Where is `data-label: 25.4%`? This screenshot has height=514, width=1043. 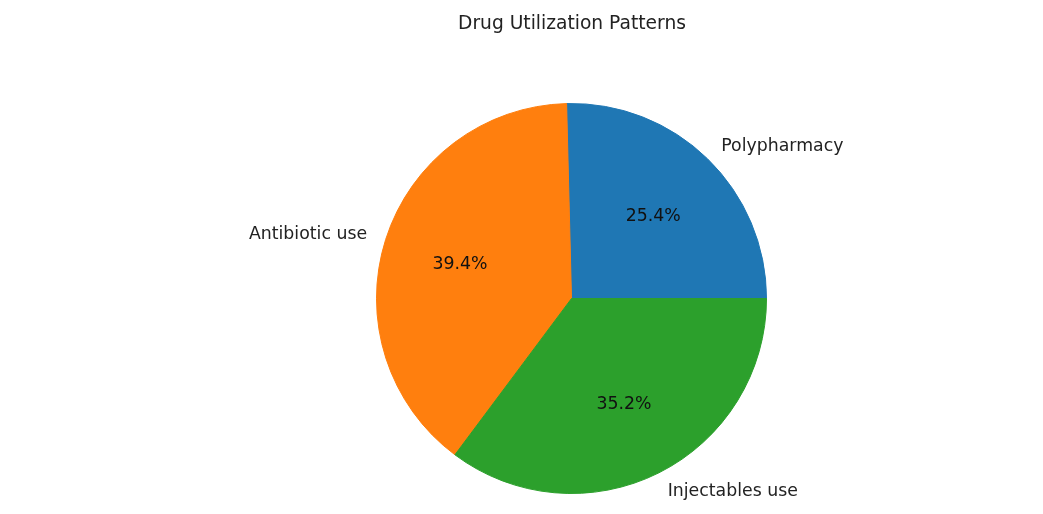
data-label: 25.4% is located at coordinates (653, 214).